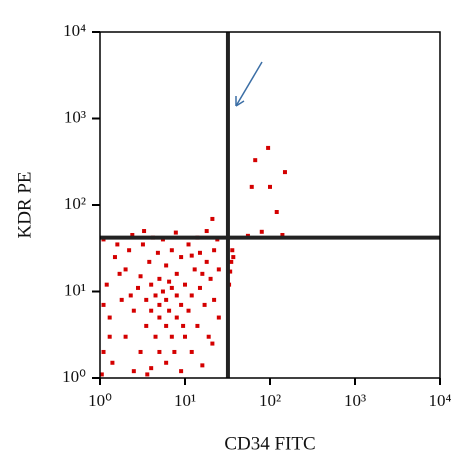 The image size is (474, 474). What do you see at coordinates (75, 116) in the screenshot?
I see `y-tick-label: 10³` at bounding box center [75, 116].